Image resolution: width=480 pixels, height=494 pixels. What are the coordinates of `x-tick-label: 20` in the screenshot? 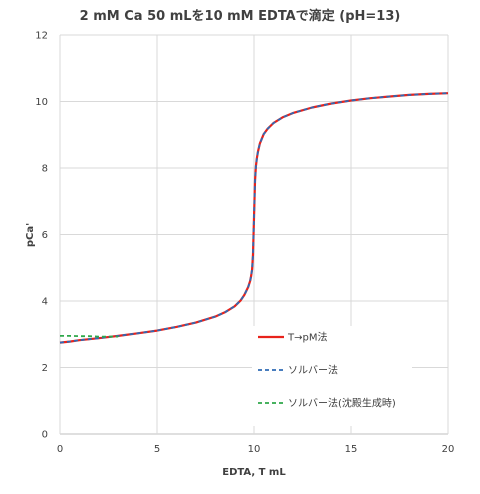 It's located at (448, 449).